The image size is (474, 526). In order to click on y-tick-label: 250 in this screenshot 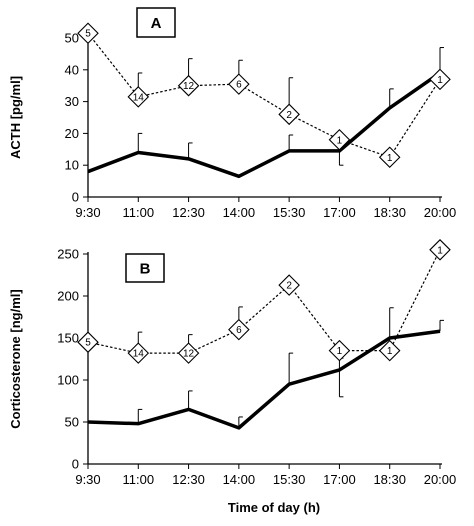, I will do `click(68, 254)`.